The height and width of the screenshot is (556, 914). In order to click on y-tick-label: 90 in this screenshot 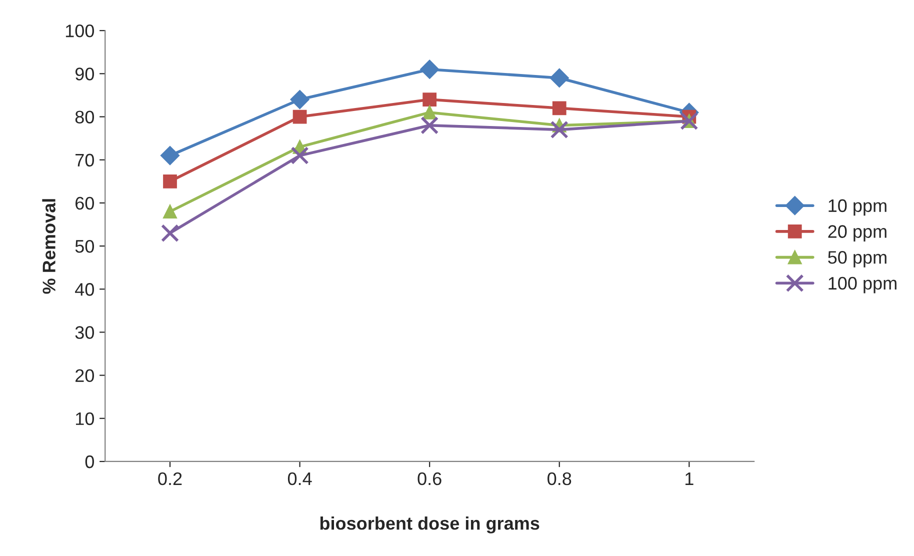, I will do `click(84, 74)`.